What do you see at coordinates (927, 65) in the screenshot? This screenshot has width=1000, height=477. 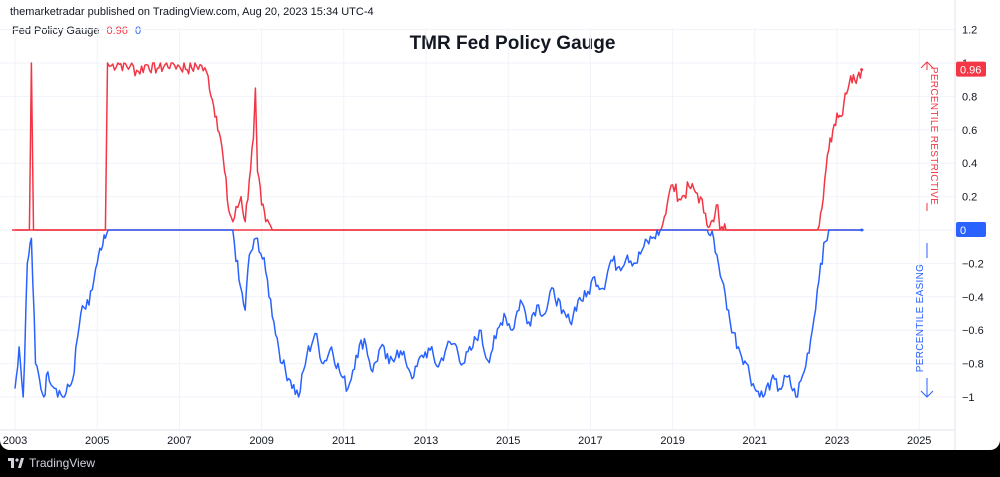 I see `arrow-up-icon` at bounding box center [927, 65].